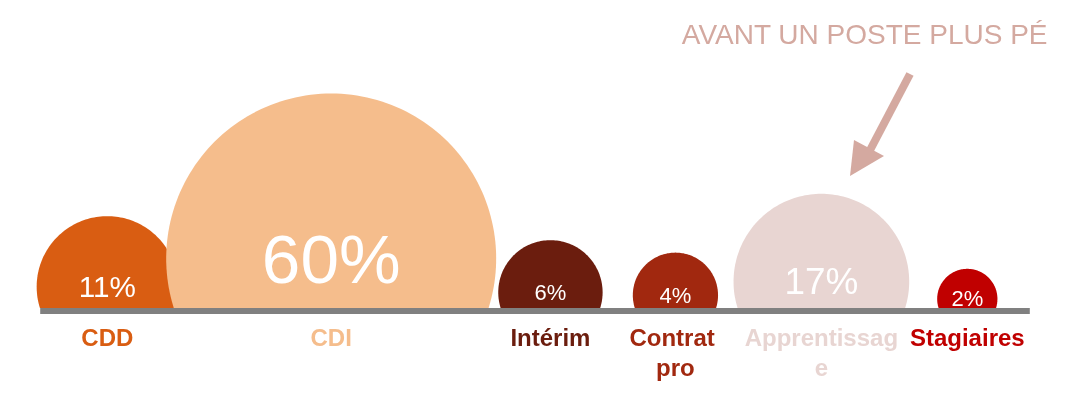  Describe the element at coordinates (967, 337) in the screenshot. I see `category-label: Stagiaires` at that location.